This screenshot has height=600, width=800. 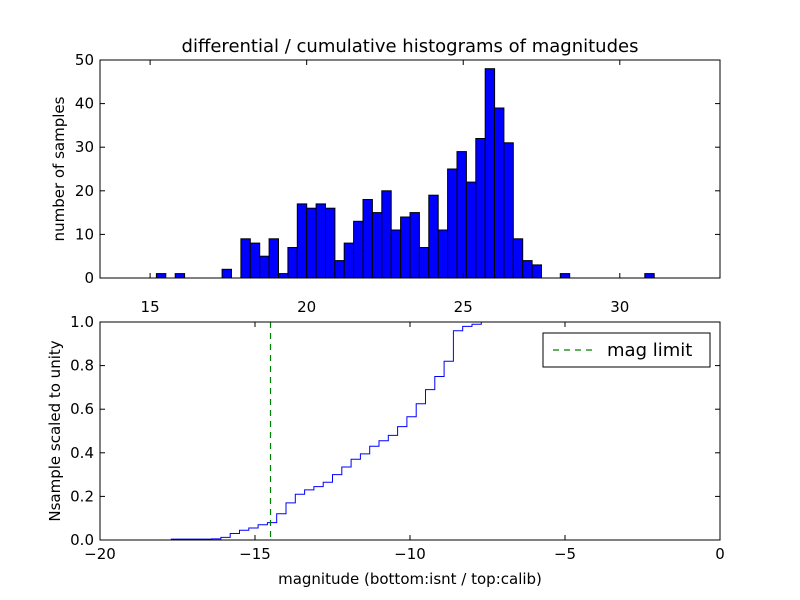 I want to click on y-tick-label: 40, so click(x=84, y=104).